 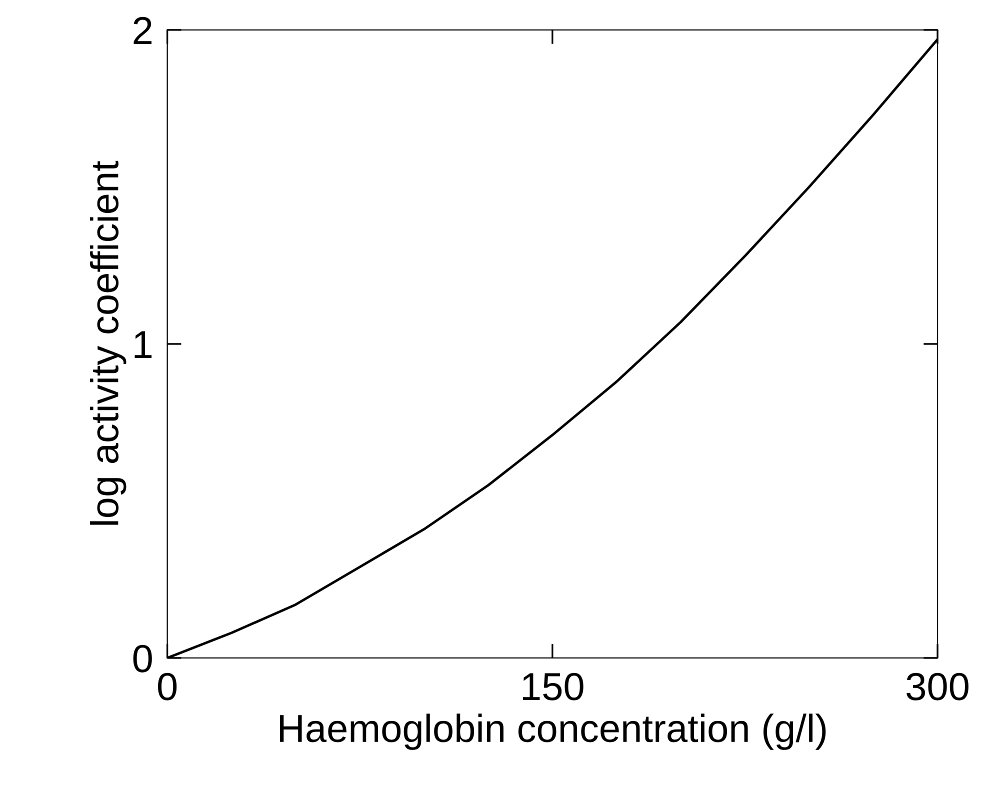 I want to click on x-tick-label: 150, so click(x=553, y=686).